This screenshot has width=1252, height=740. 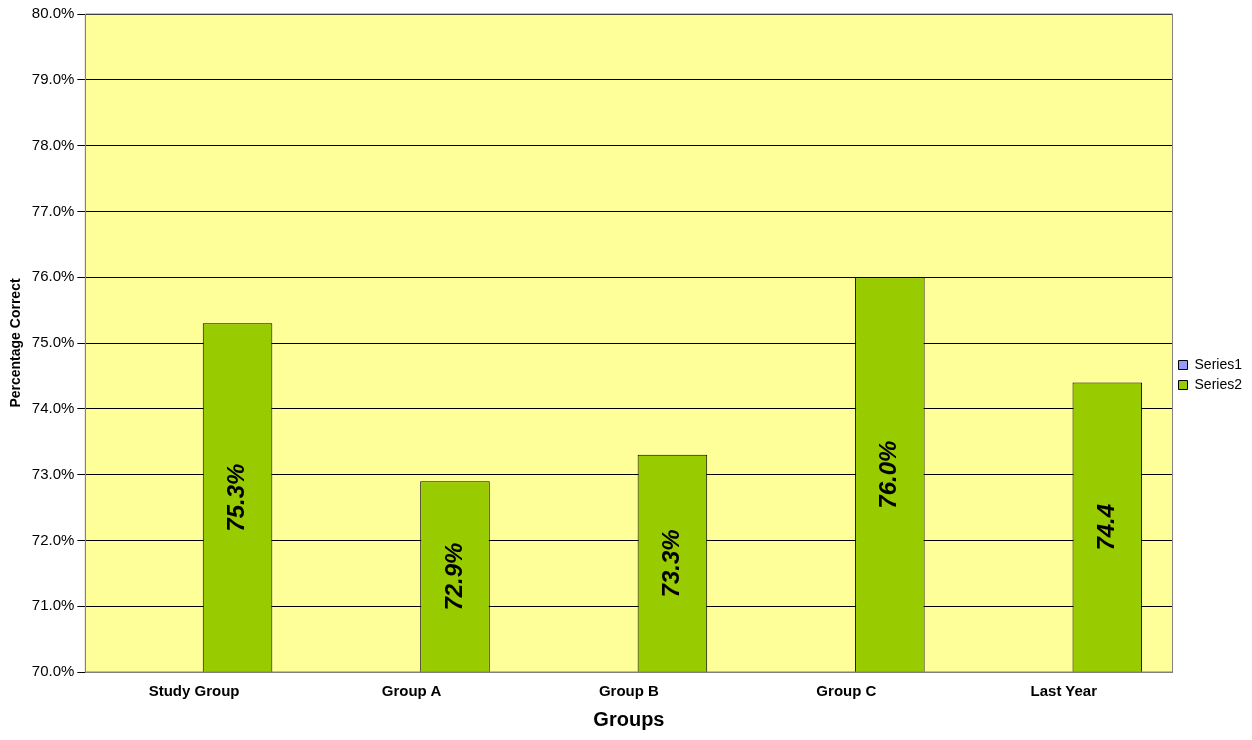 What do you see at coordinates (629, 718) in the screenshot?
I see `x-axis-title: Groups` at bounding box center [629, 718].